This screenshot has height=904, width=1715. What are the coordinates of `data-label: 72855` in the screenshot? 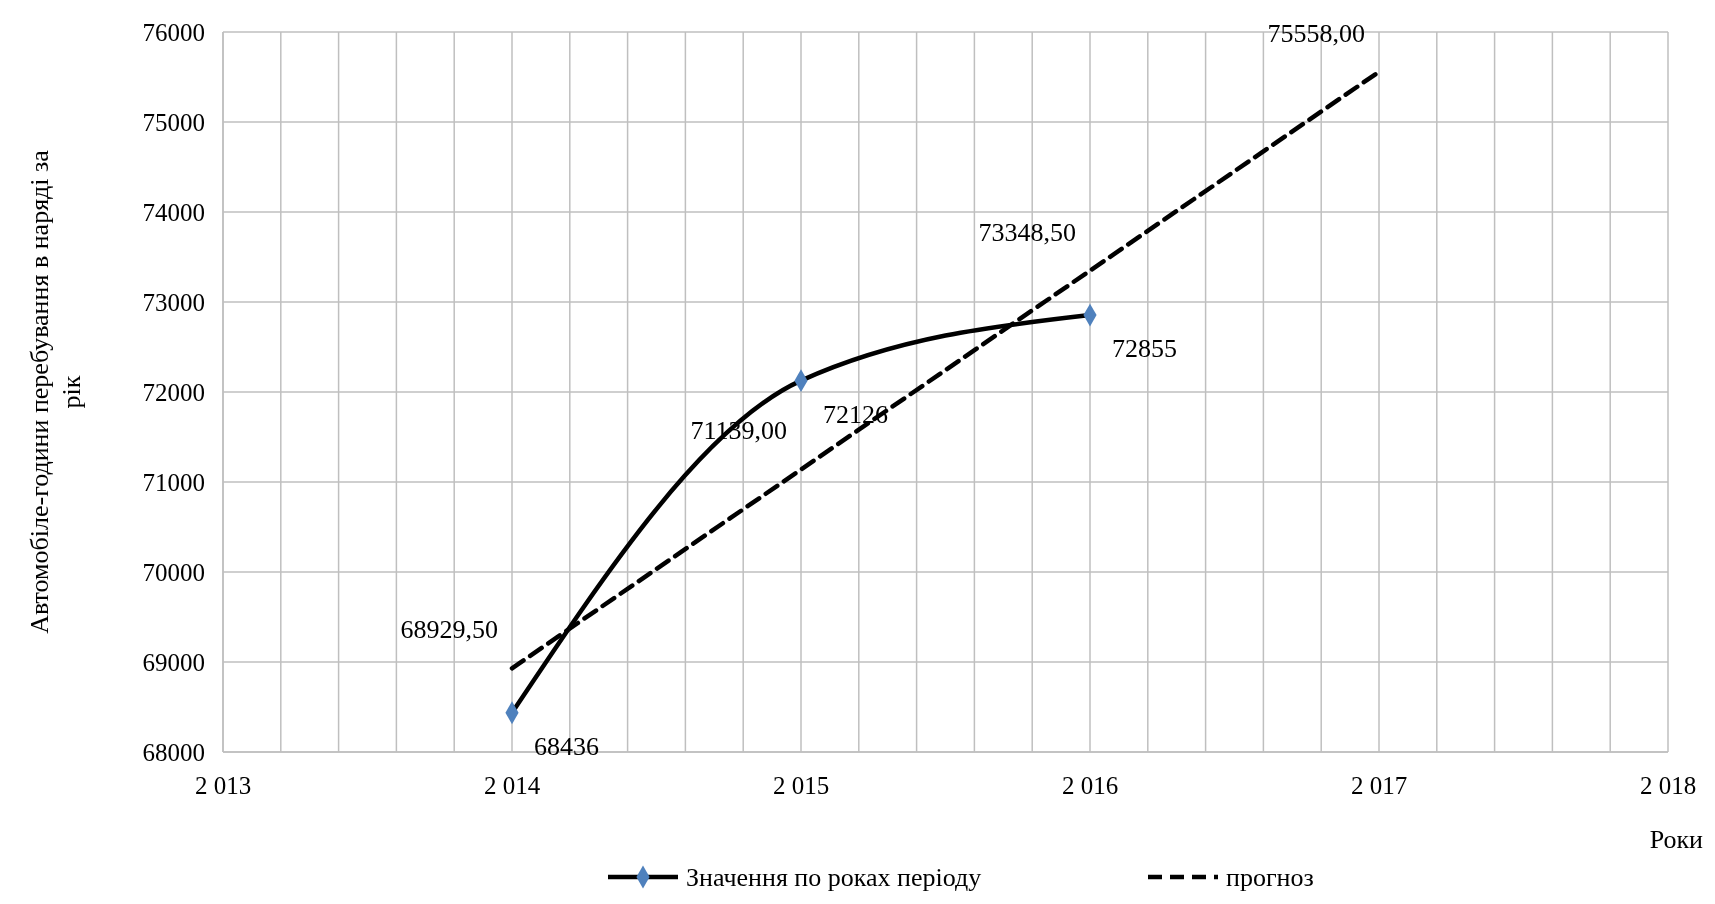 It's located at (1144, 349).